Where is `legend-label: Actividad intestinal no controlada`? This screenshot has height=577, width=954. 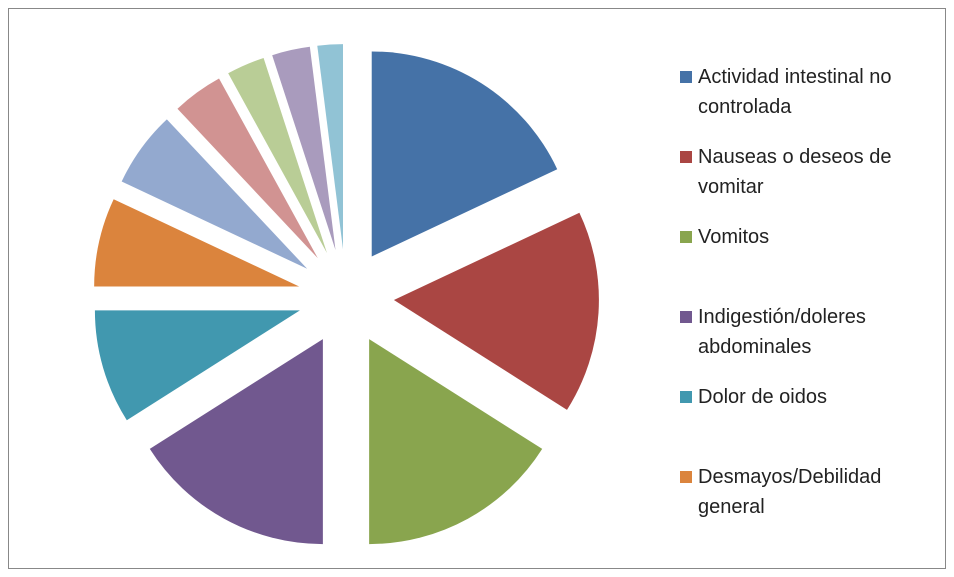
legend-label: Actividad intestinal no controlada is located at coordinates (795, 92).